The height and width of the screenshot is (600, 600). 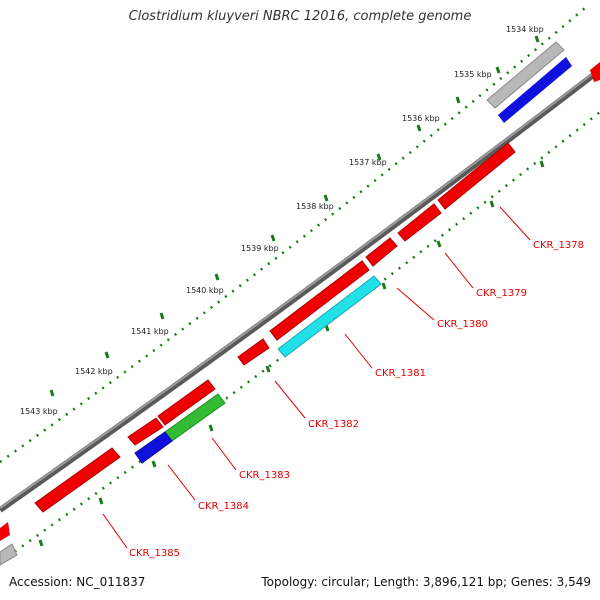 I want to click on scale-label: 1537 kbp, so click(x=368, y=162).